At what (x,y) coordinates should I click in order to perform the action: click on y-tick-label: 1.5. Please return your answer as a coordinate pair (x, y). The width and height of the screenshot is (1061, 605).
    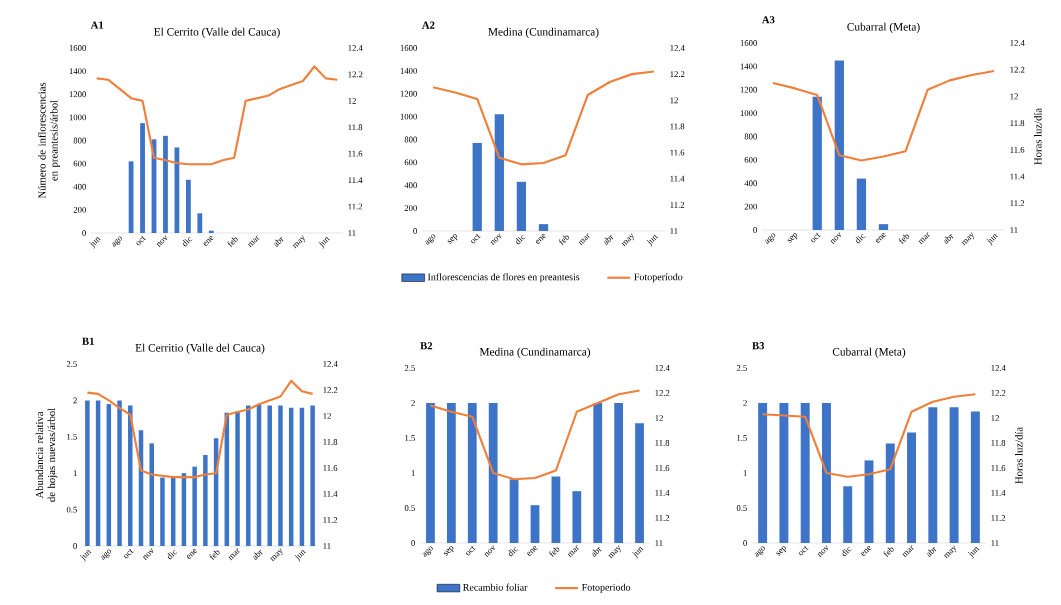
    Looking at the image, I should click on (410, 438).